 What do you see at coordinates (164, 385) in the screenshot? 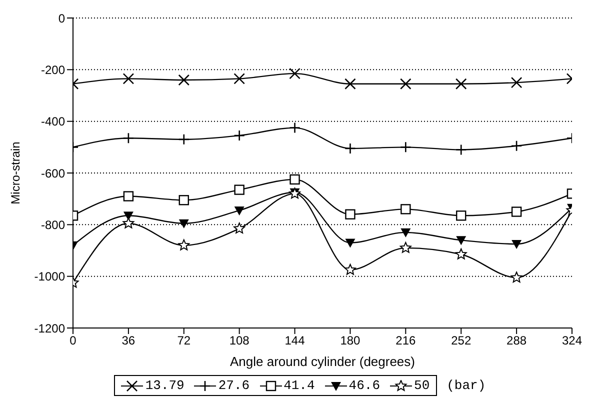
I see `legend-label: 13.79` at bounding box center [164, 385].